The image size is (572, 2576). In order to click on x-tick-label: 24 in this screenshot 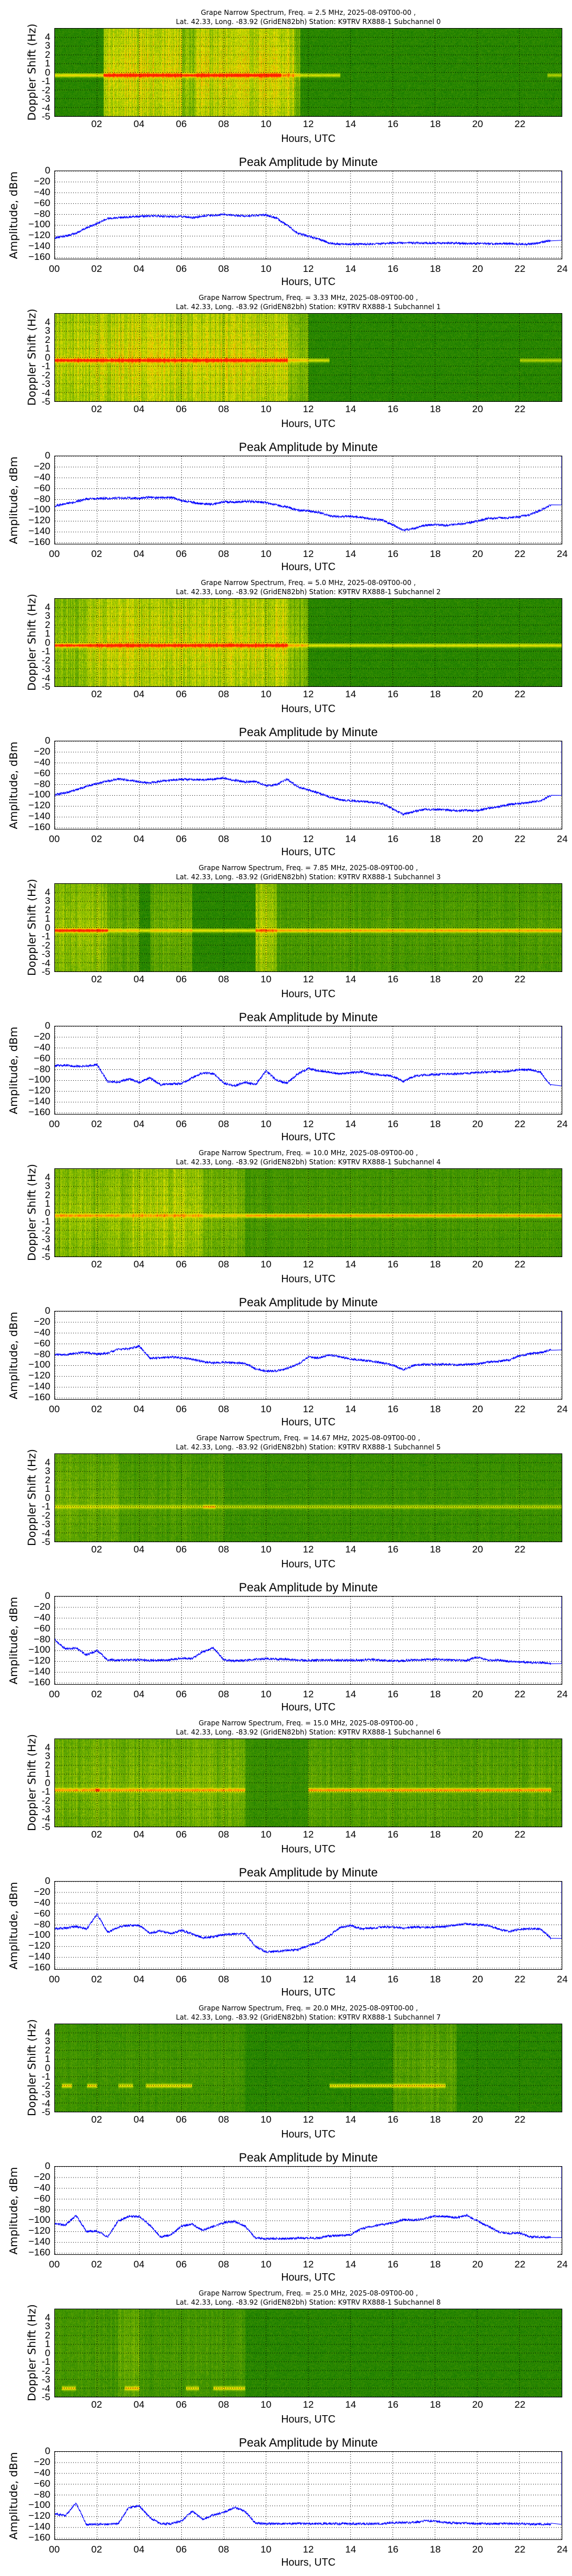, I will do `click(562, 1409)`.